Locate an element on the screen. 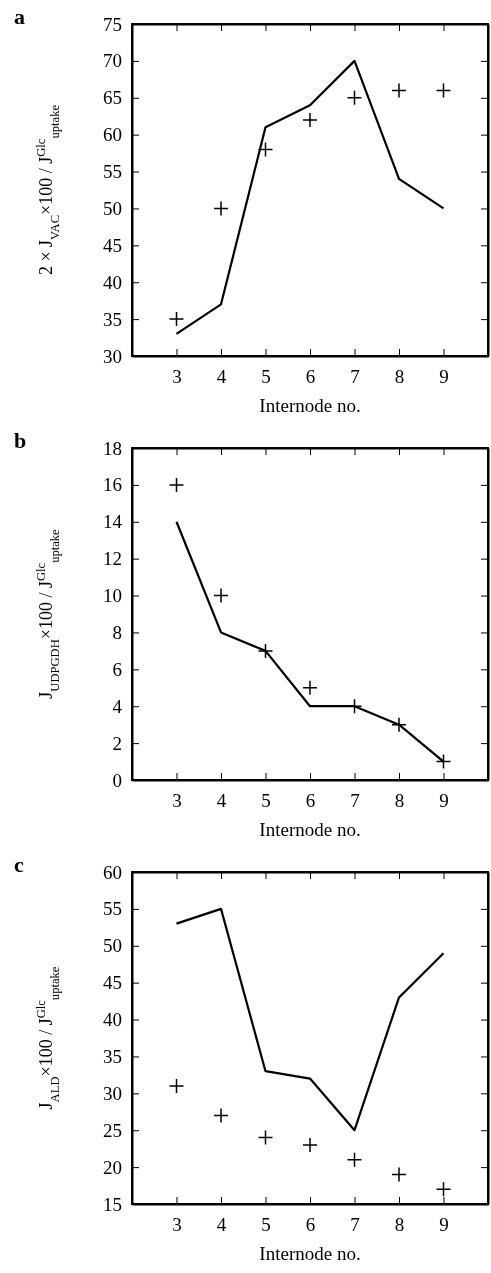 The height and width of the screenshot is (1273, 491). y-tick-label: 0 is located at coordinates (117, 780).